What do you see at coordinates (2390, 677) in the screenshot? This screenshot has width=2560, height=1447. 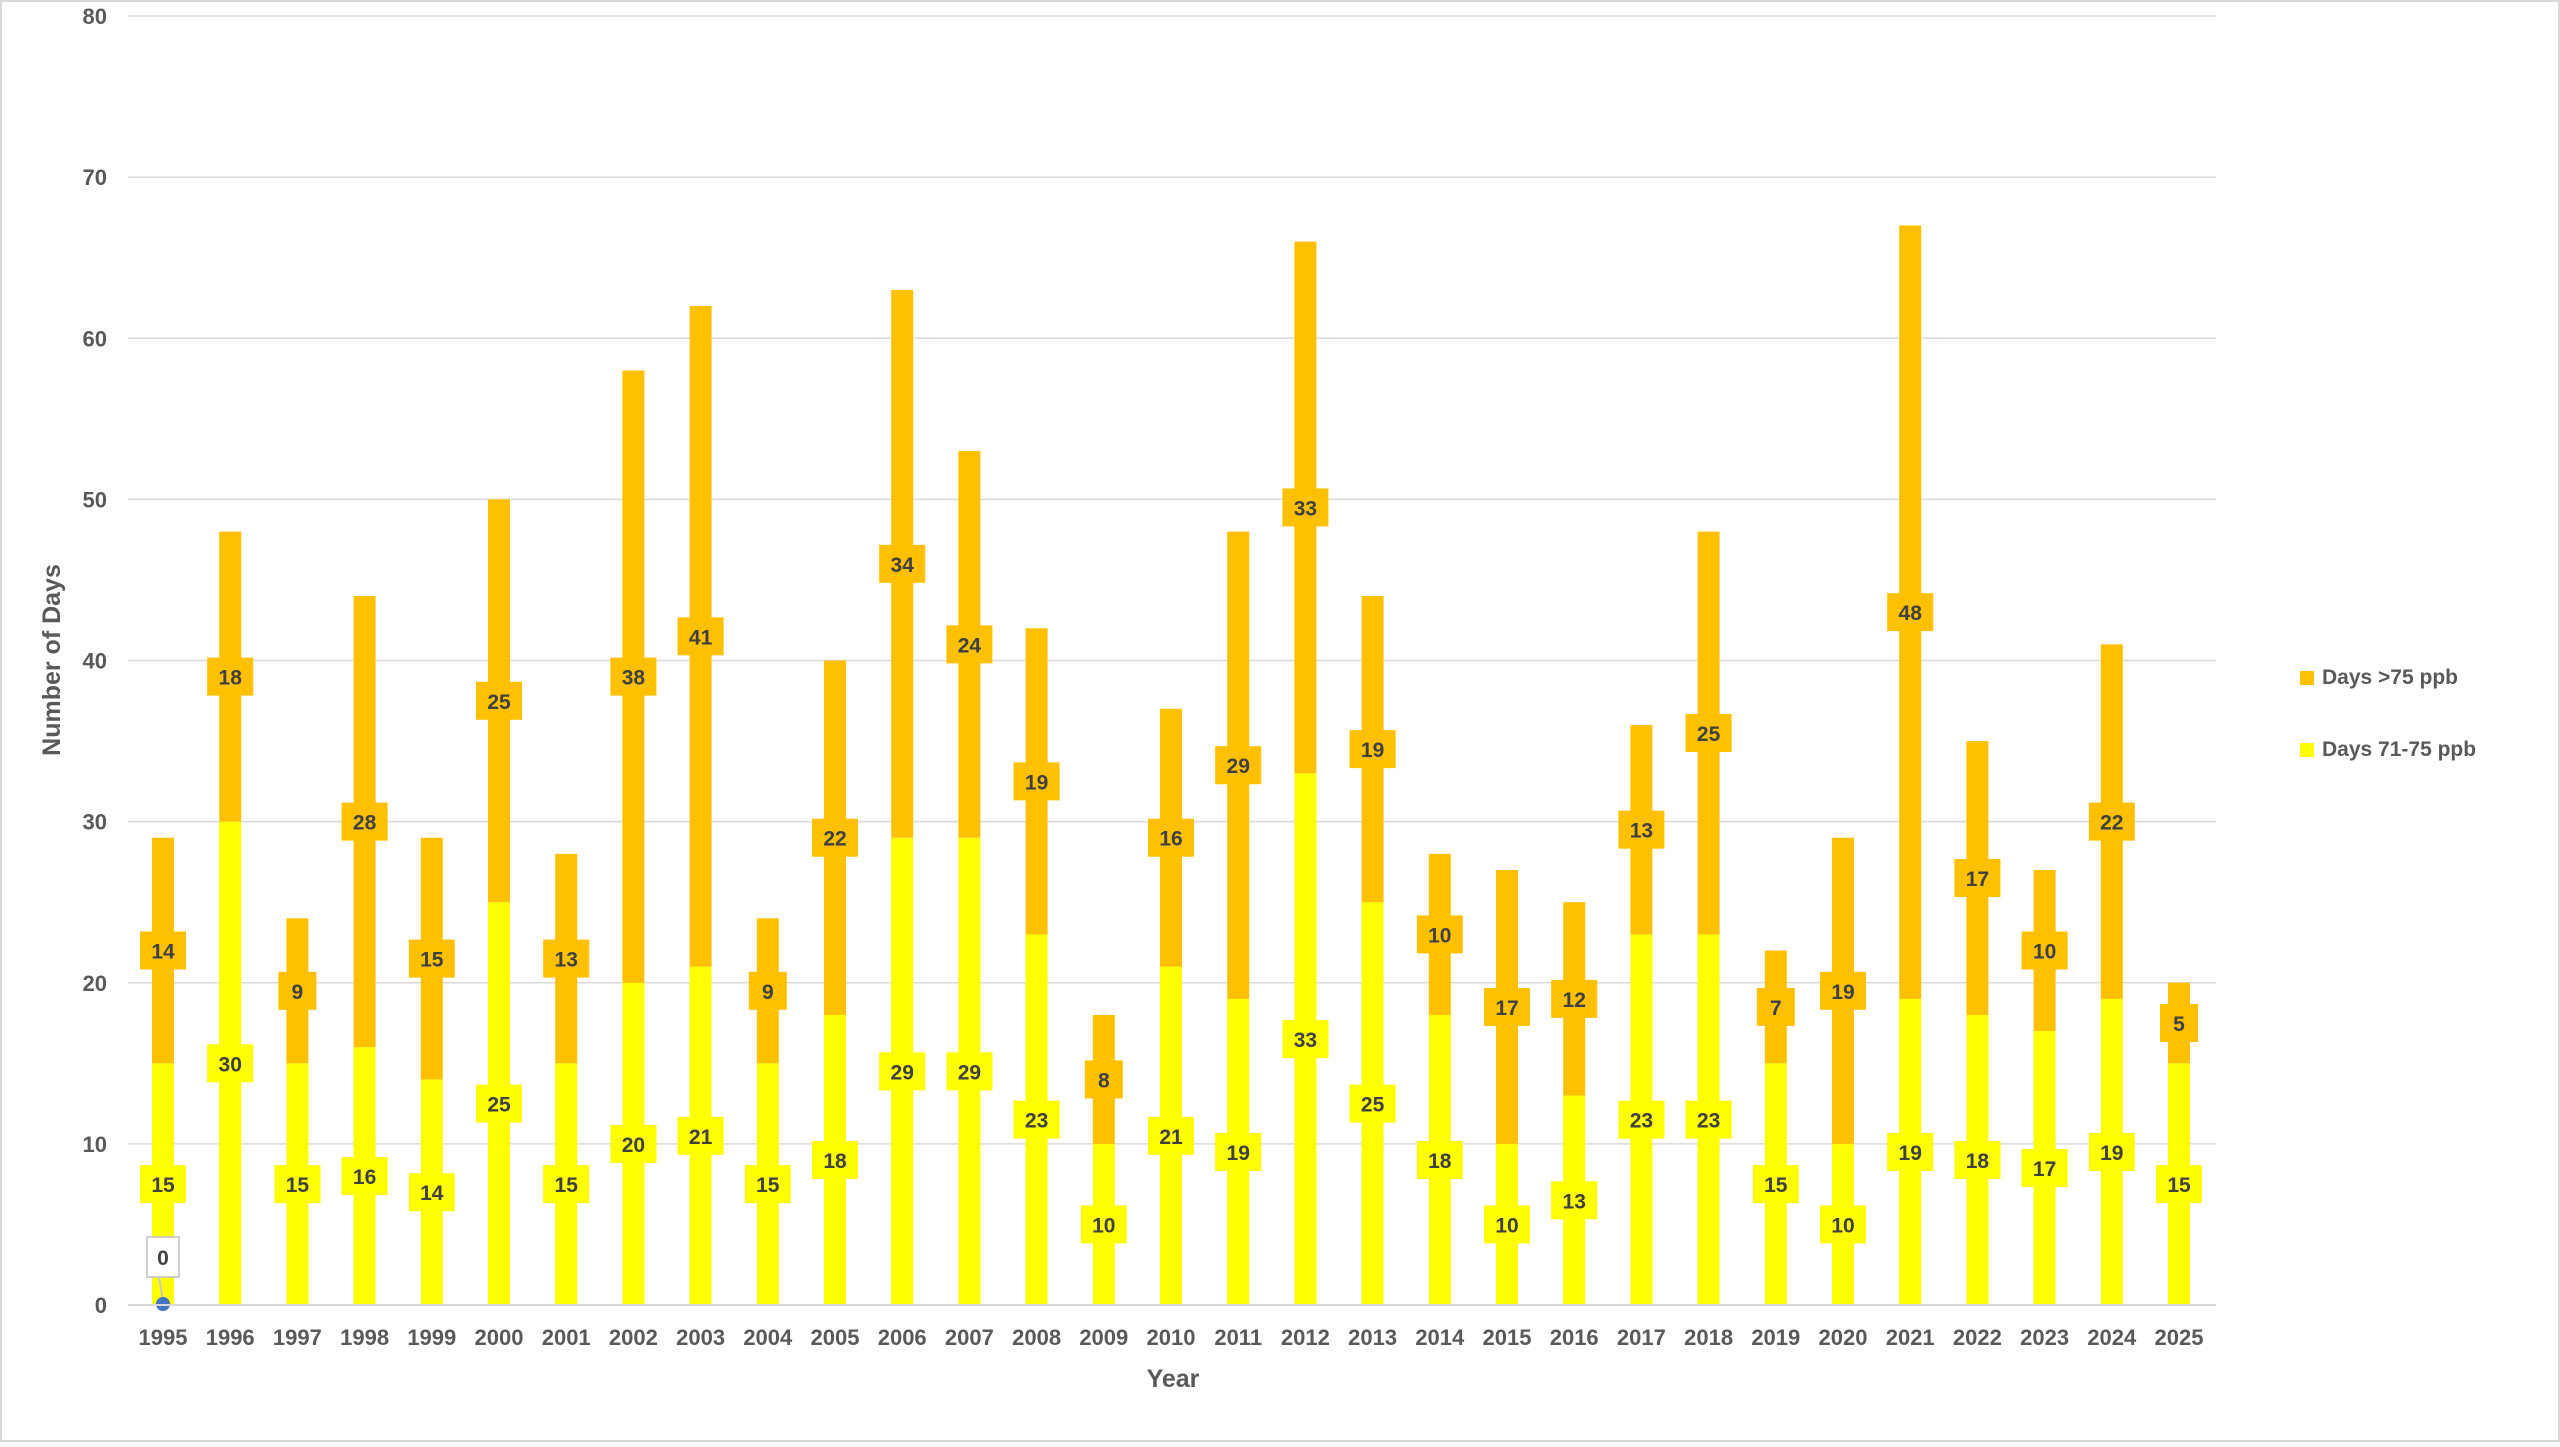 I see `legend-label: Days >75 ppb` at bounding box center [2390, 677].